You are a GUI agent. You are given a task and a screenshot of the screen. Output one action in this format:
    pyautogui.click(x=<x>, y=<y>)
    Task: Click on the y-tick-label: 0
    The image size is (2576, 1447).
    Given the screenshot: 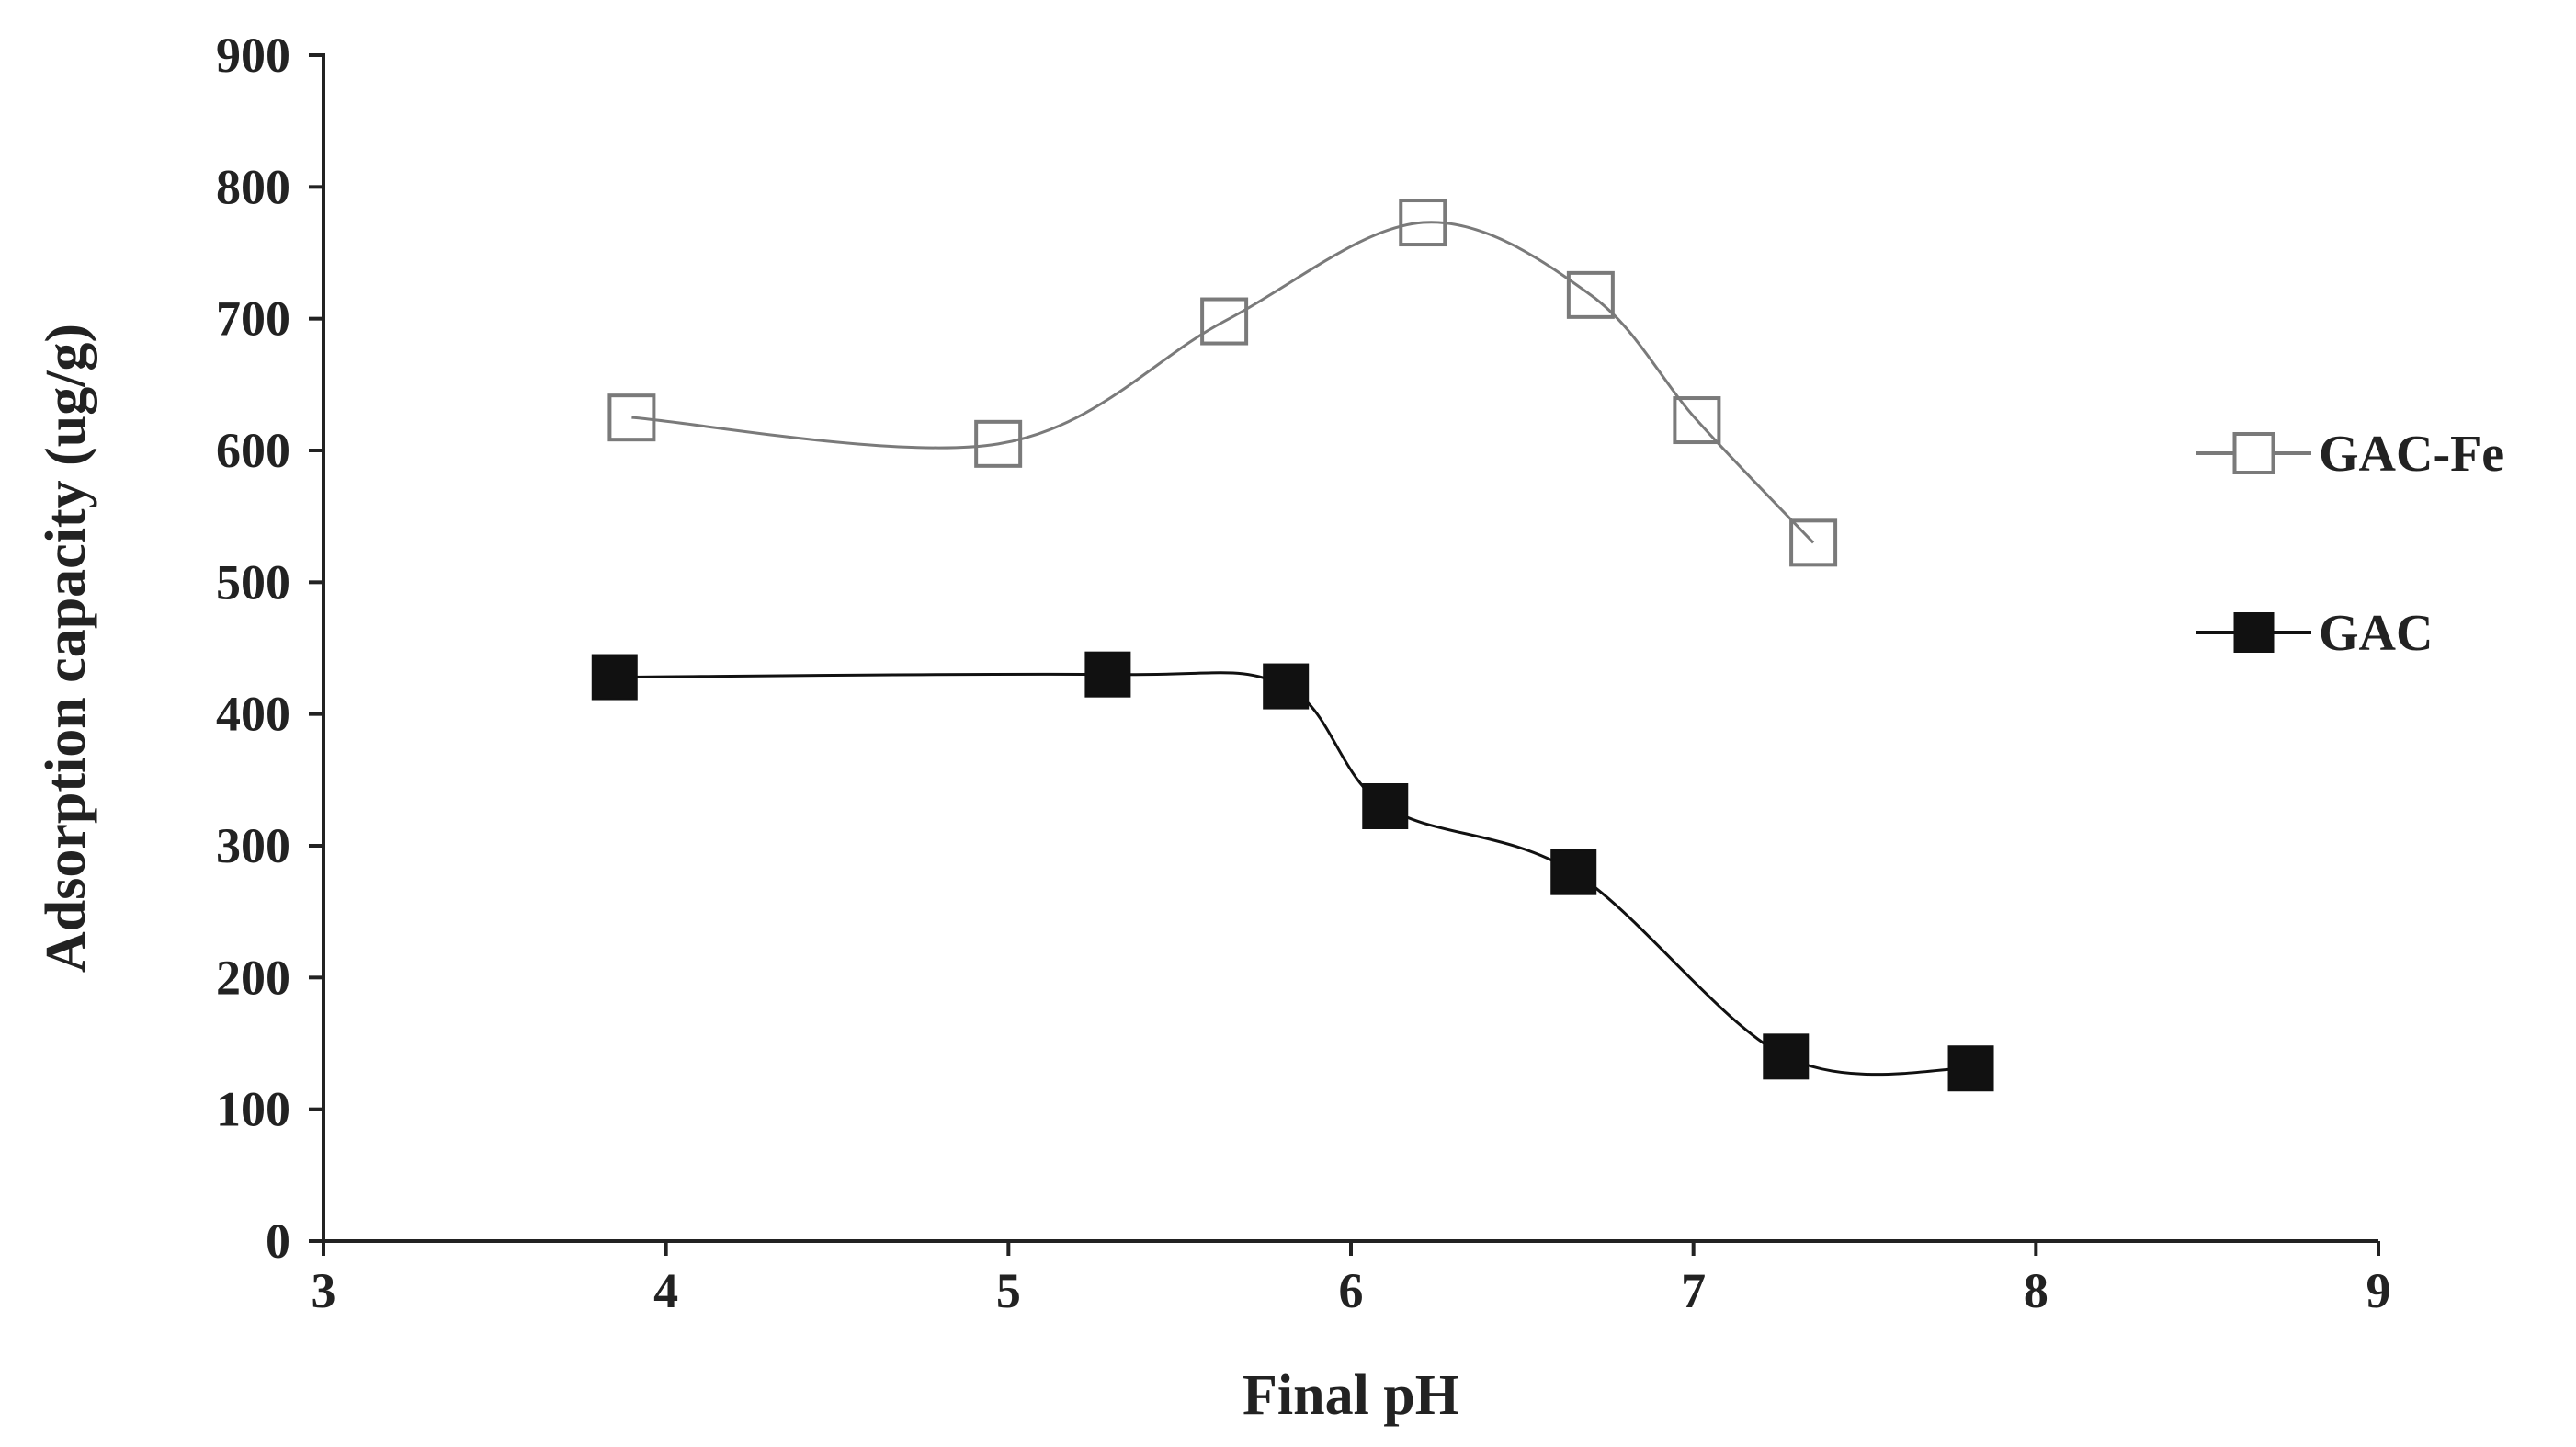 What is the action you would take?
    pyautogui.click(x=278, y=1241)
    